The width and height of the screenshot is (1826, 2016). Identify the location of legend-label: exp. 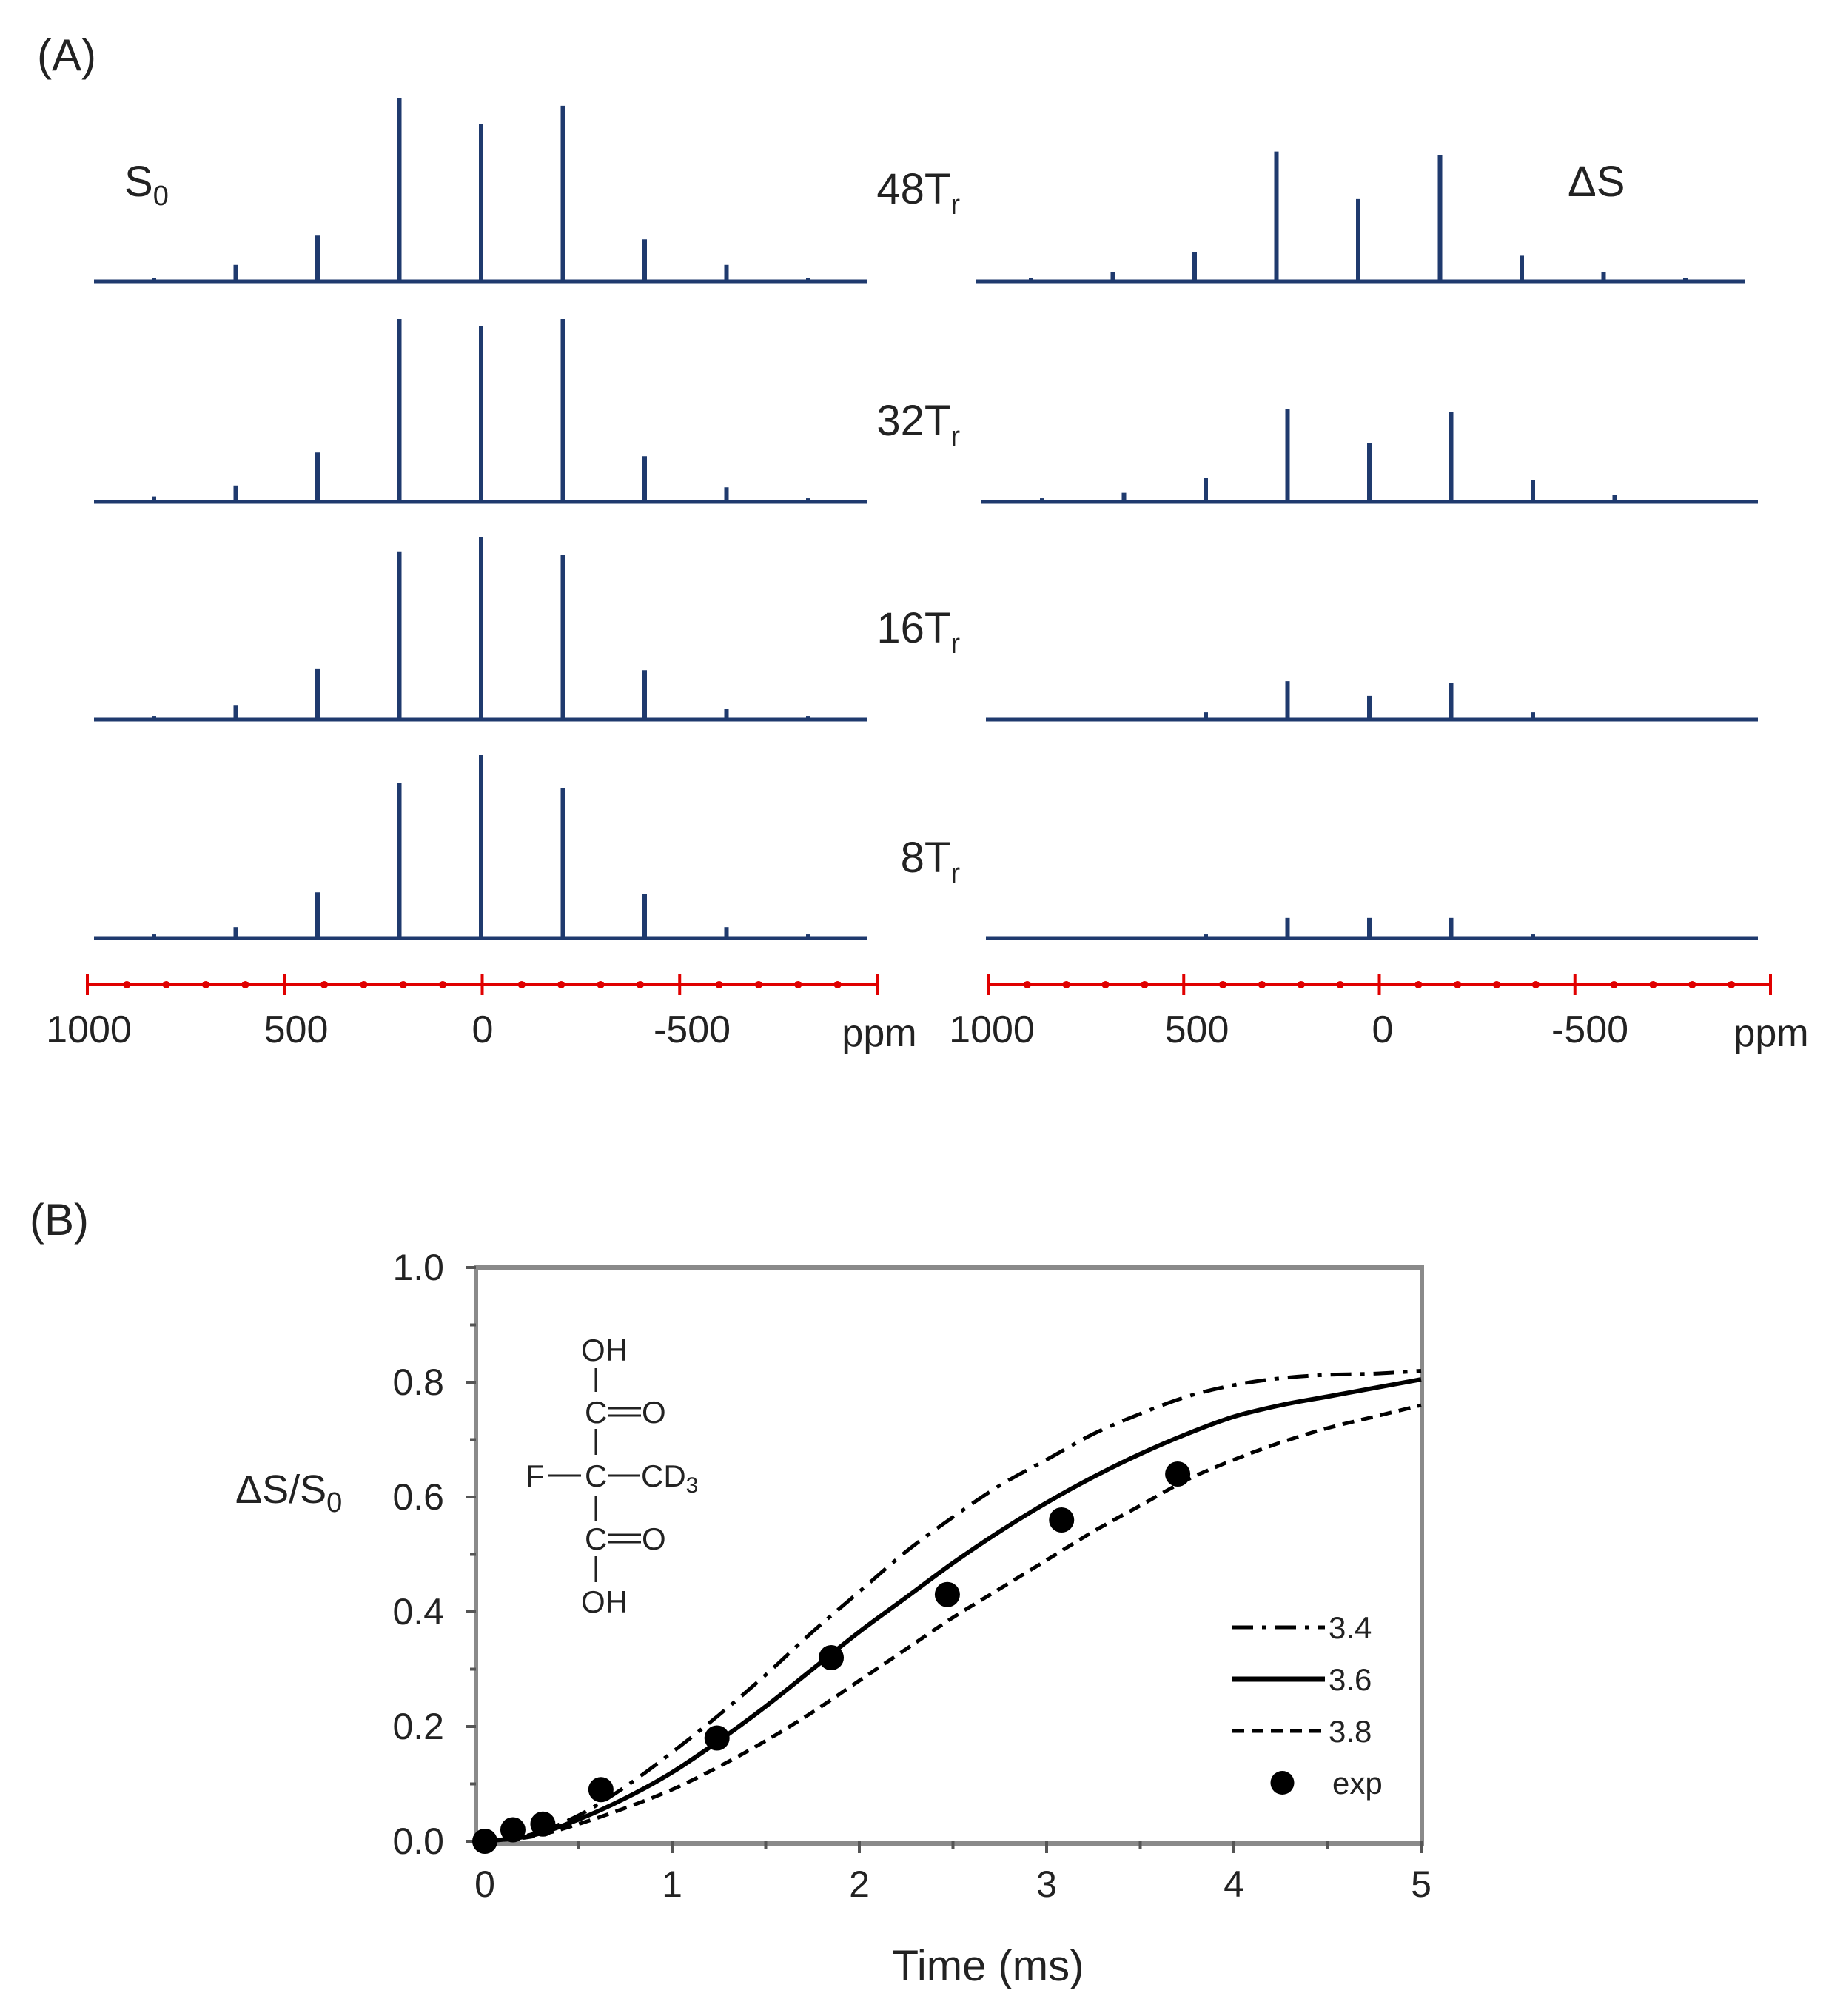
(1357, 1783).